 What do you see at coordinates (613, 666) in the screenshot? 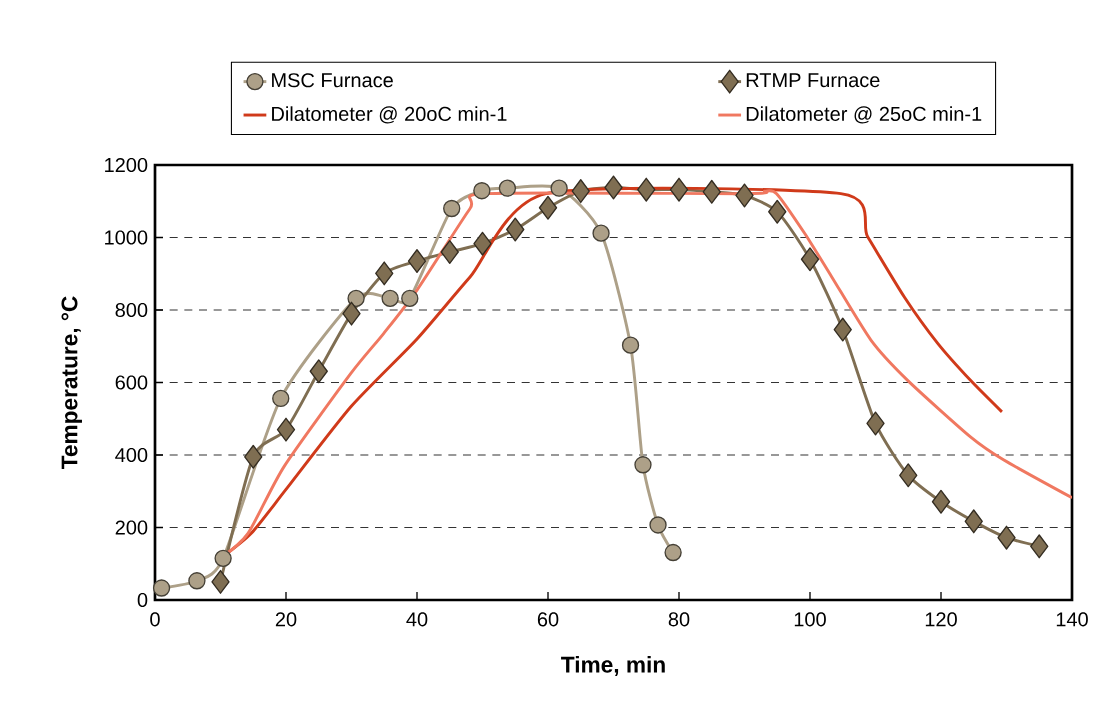
I see `x-axis-title: Time, min` at bounding box center [613, 666].